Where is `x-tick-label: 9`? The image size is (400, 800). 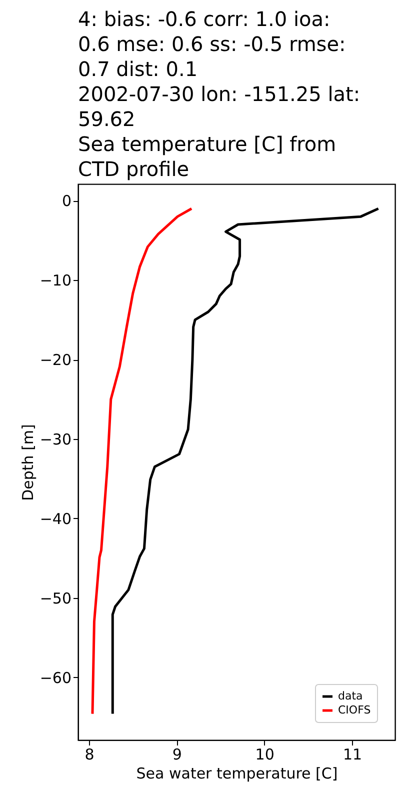
x-tick-label: 9 is located at coordinates (177, 755).